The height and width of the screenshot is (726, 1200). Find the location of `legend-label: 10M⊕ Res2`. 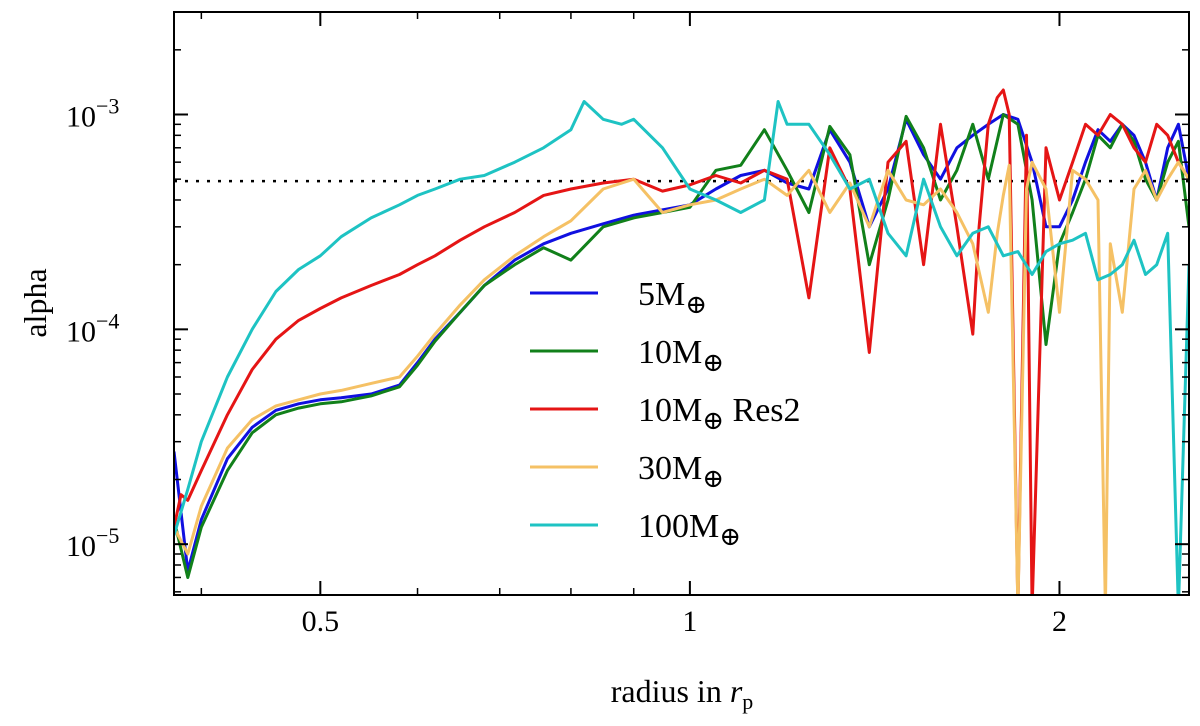

legend-label: 10M⊕ Res2 is located at coordinates (719, 413).